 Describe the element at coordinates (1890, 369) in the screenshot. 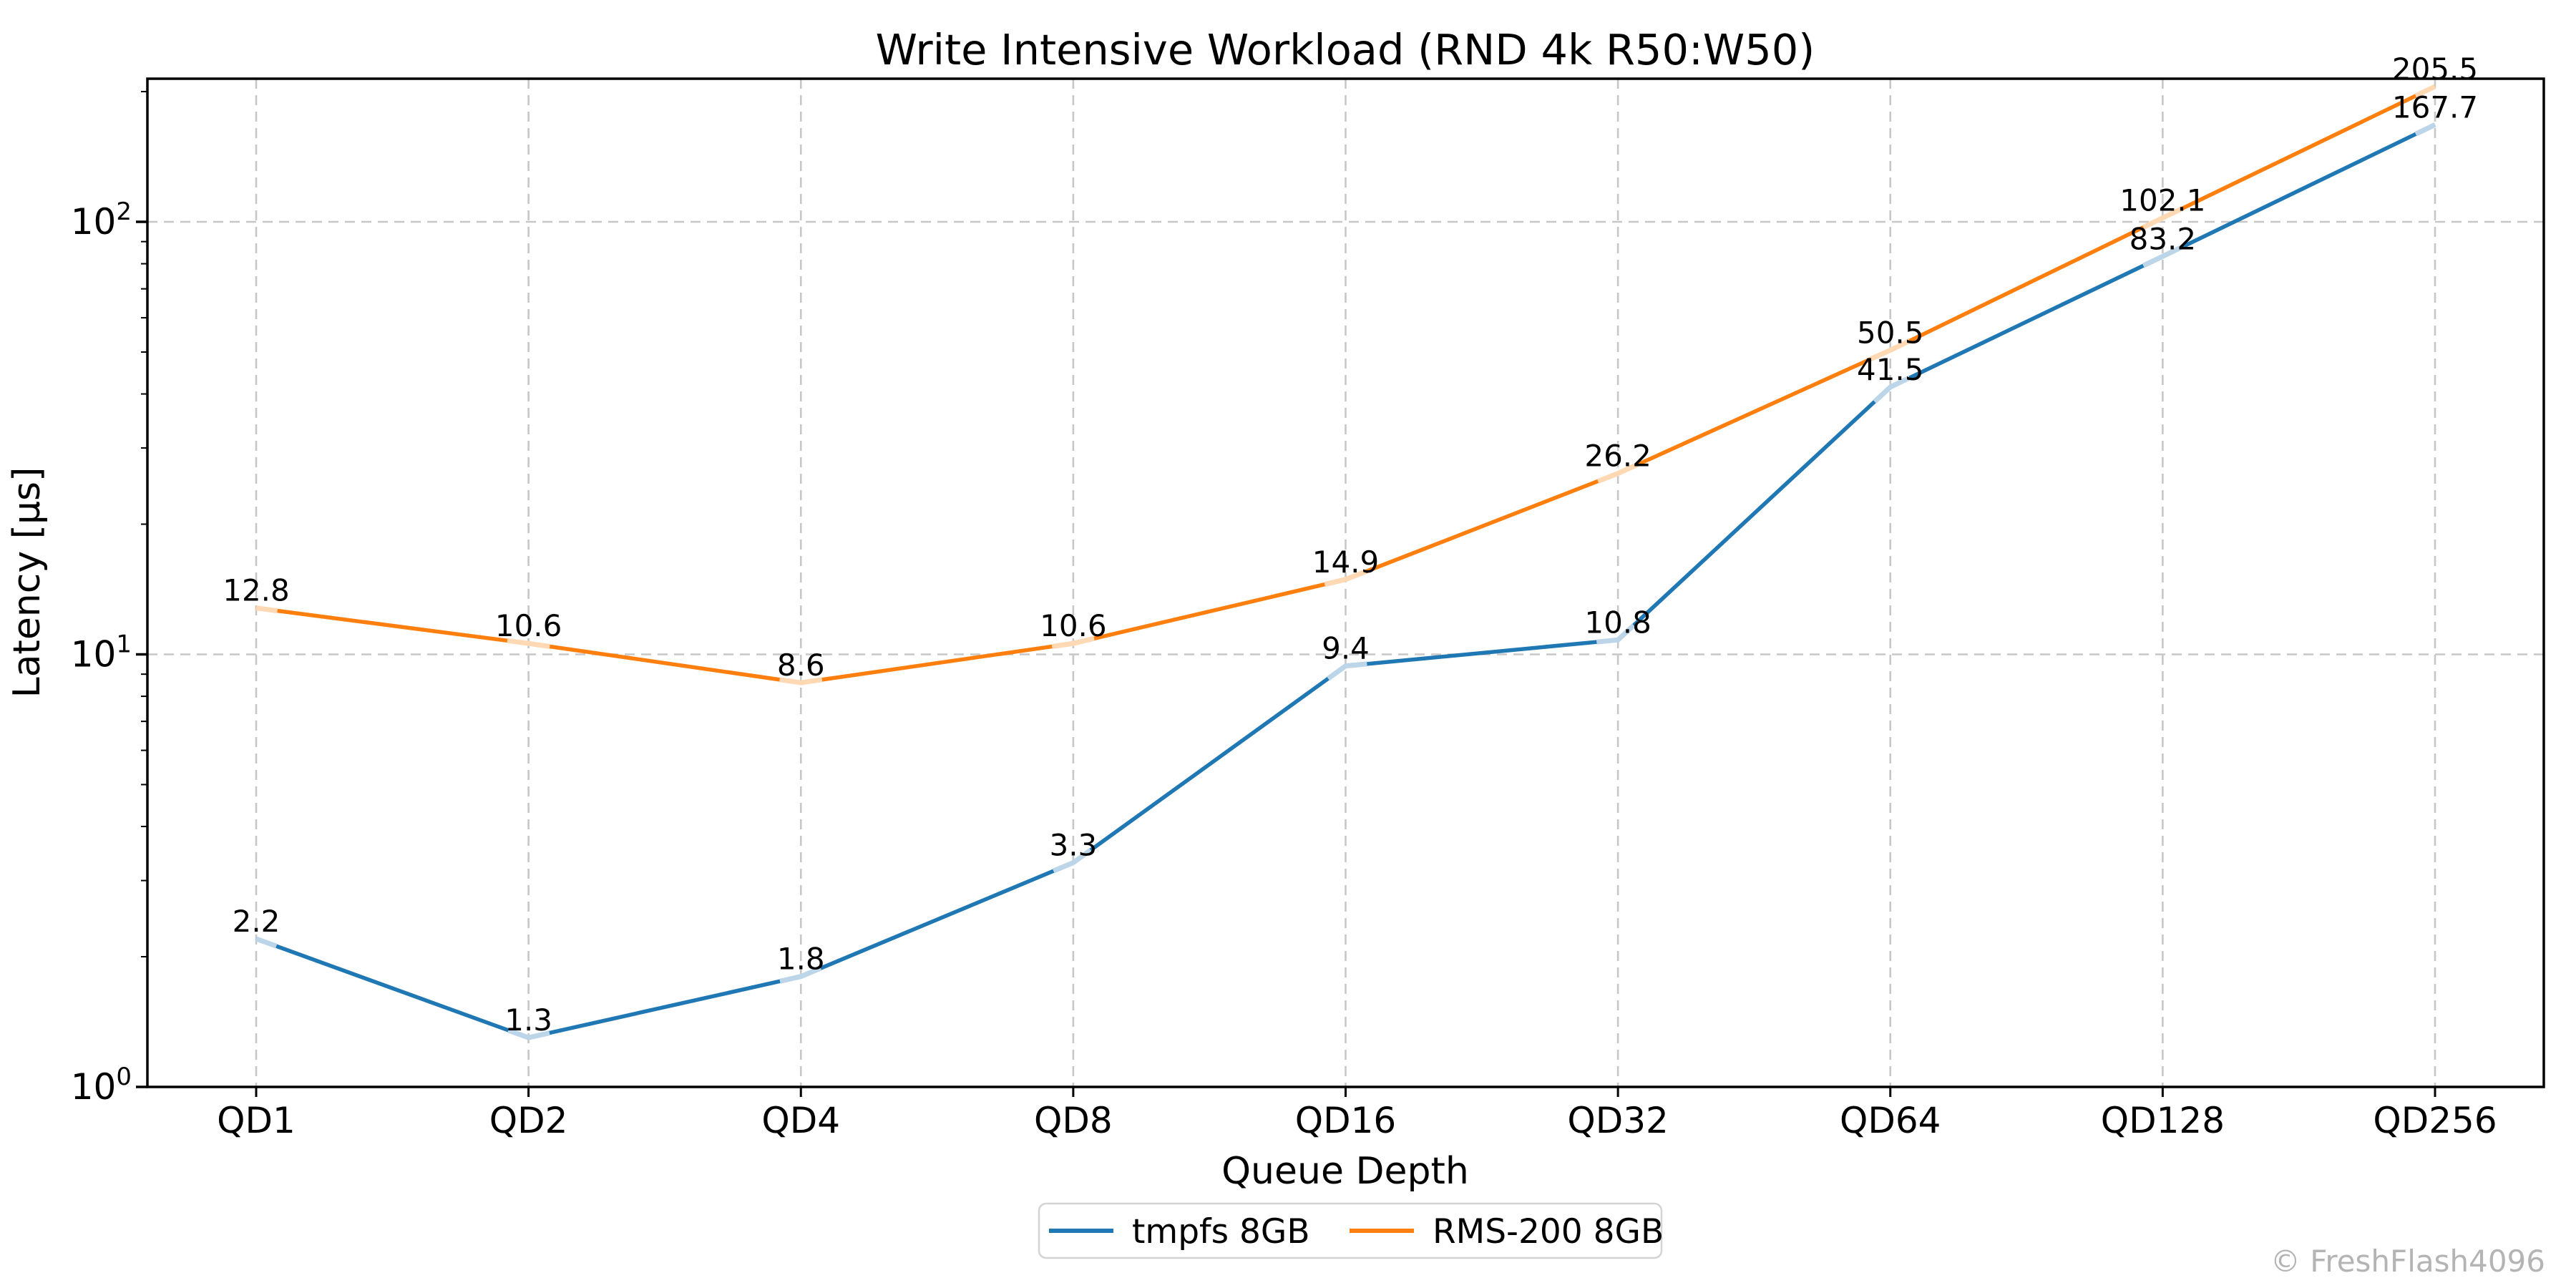

I see `data-label: 41.5` at that location.